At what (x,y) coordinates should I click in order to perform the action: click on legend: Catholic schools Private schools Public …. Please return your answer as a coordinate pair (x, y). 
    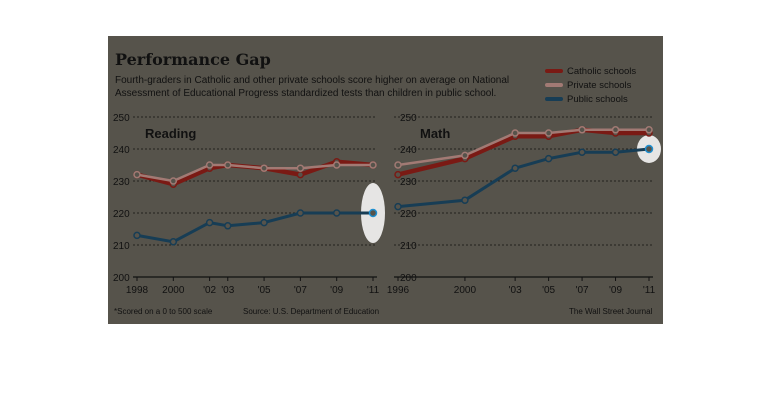
    Looking at the image, I should click on (590, 85).